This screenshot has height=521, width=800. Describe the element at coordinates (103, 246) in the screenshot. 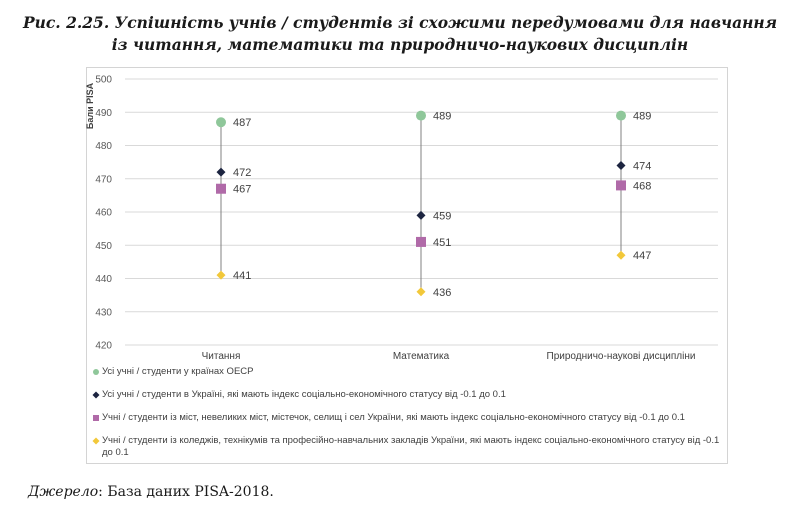

I see `y-tick-label: 450` at that location.